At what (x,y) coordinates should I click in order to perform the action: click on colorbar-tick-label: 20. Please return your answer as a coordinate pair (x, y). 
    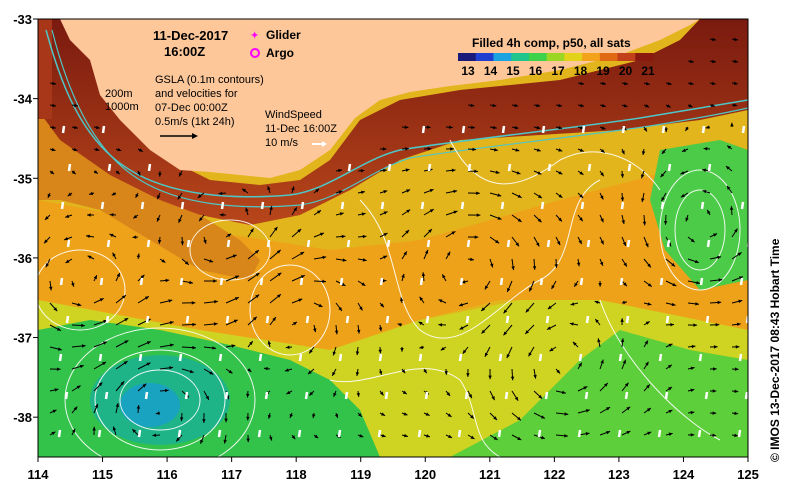
    Looking at the image, I should click on (626, 71).